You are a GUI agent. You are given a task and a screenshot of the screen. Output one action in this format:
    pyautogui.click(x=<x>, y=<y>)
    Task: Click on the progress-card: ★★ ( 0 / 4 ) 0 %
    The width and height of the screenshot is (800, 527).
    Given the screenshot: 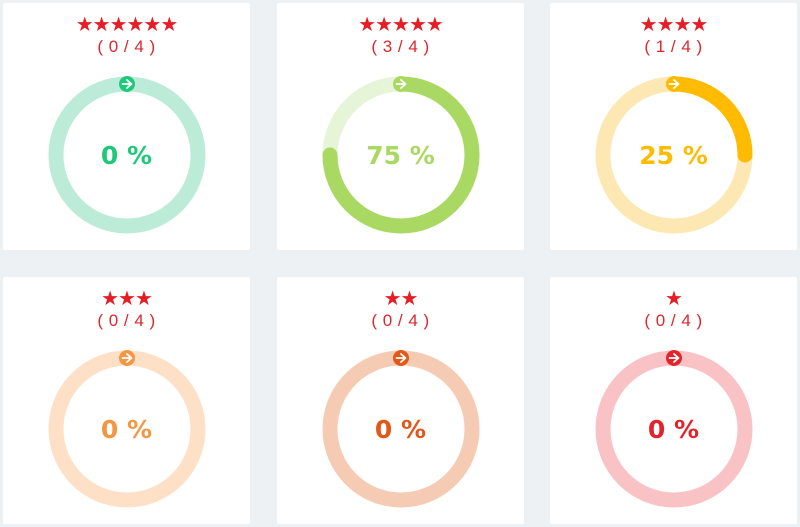 What is the action you would take?
    pyautogui.click(x=400, y=400)
    